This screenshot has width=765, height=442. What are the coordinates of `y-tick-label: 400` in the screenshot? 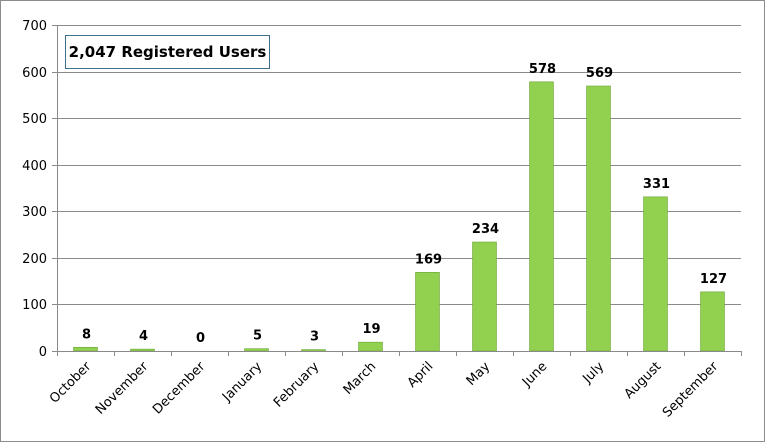 It's located at (34, 166).